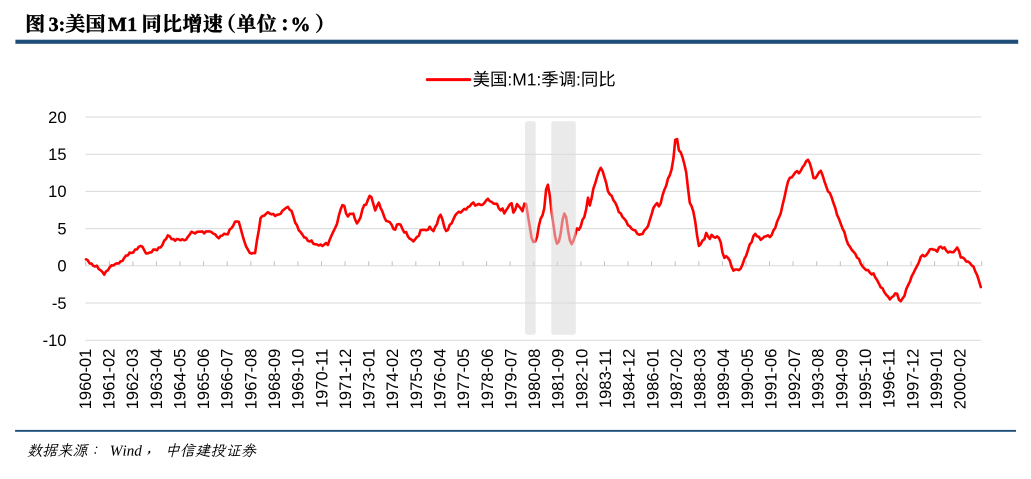 Image resolution: width=1031 pixels, height=479 pixels. What do you see at coordinates (86, 379) in the screenshot?
I see `svg-text: 1960-01` at bounding box center [86, 379].